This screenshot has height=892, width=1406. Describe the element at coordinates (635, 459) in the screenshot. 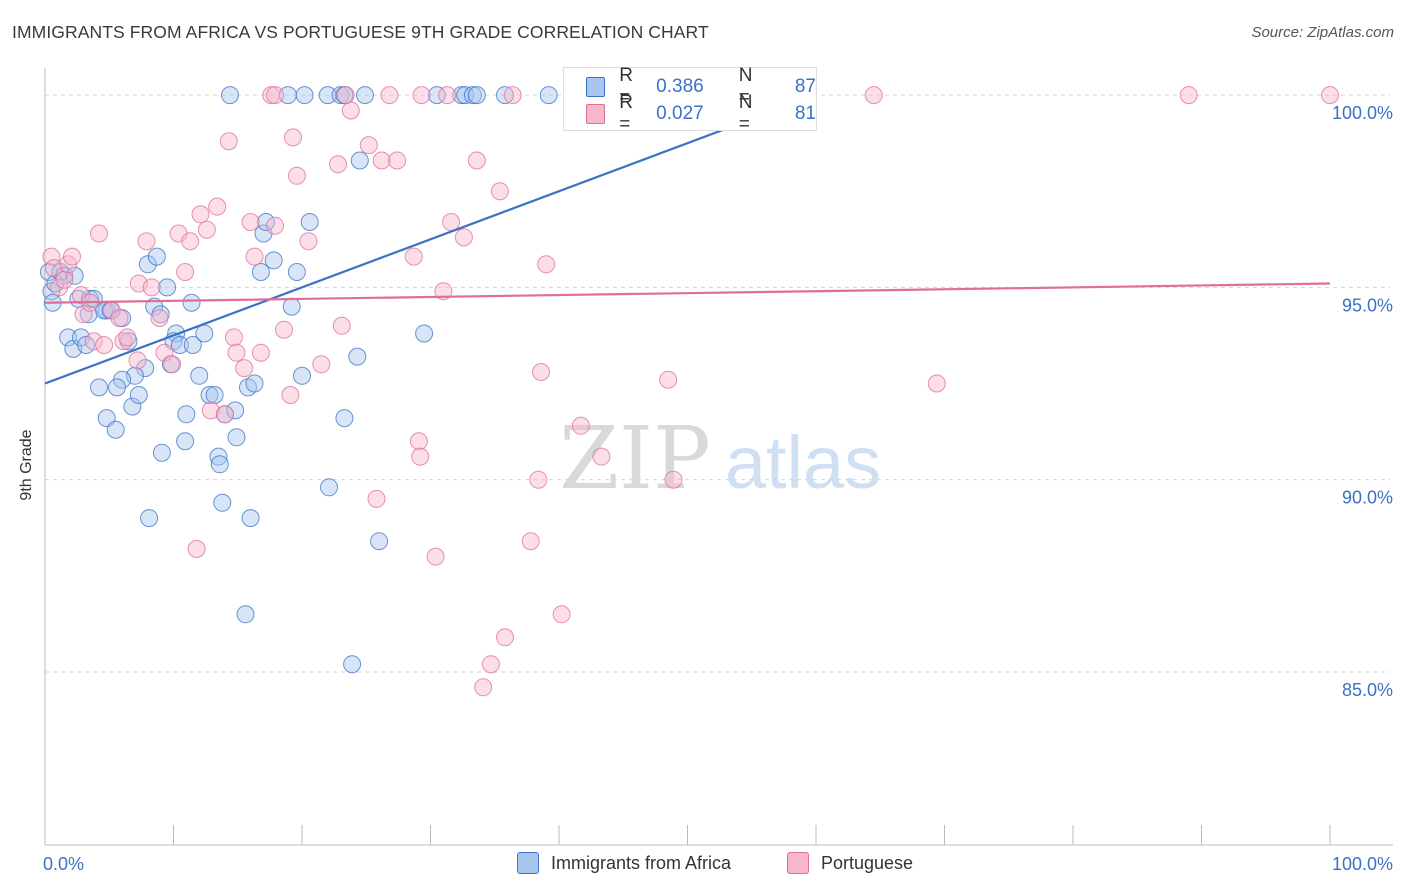

I see `watermark-zip: ZIP` at that location.